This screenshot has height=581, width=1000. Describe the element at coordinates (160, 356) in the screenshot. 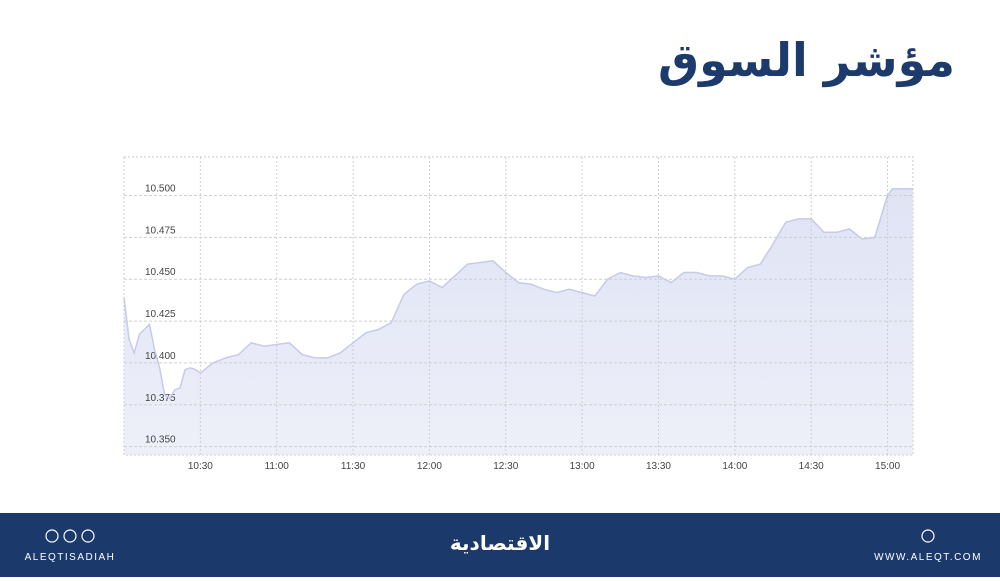

I see `y-tick-label: 10.400` at that location.